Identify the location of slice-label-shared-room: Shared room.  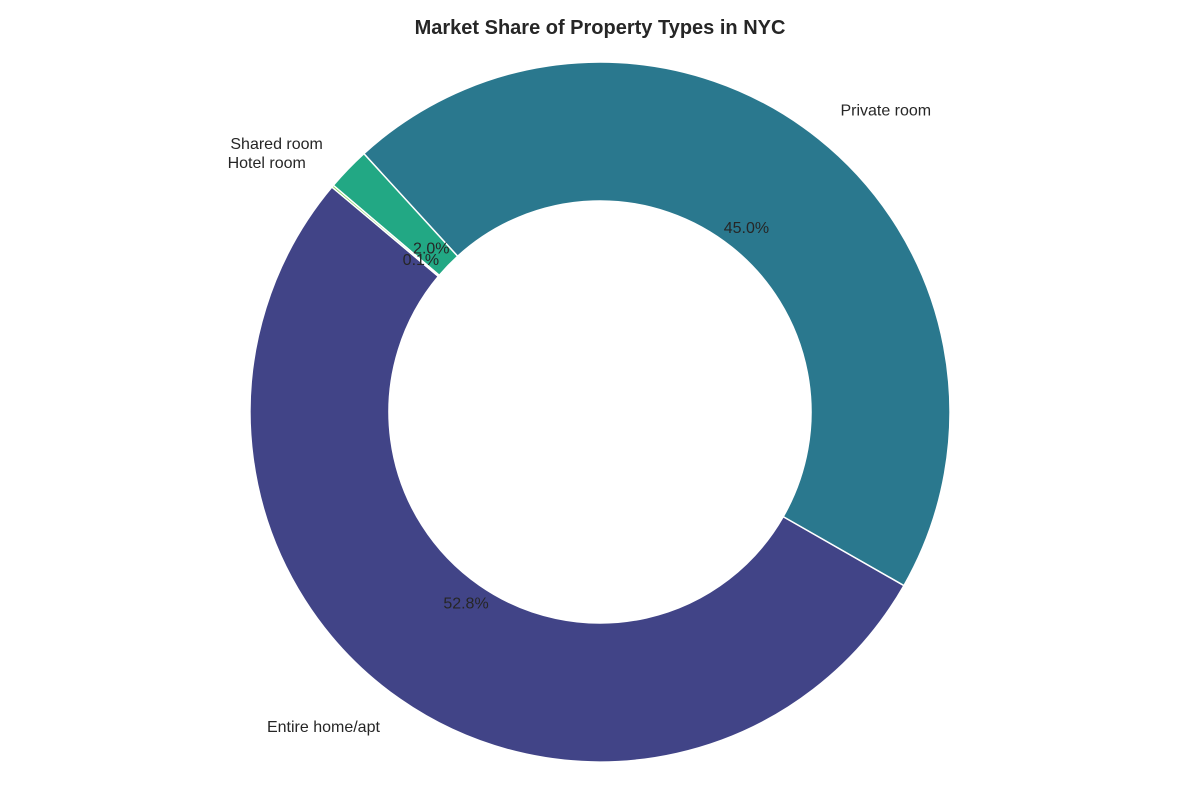
(276, 144).